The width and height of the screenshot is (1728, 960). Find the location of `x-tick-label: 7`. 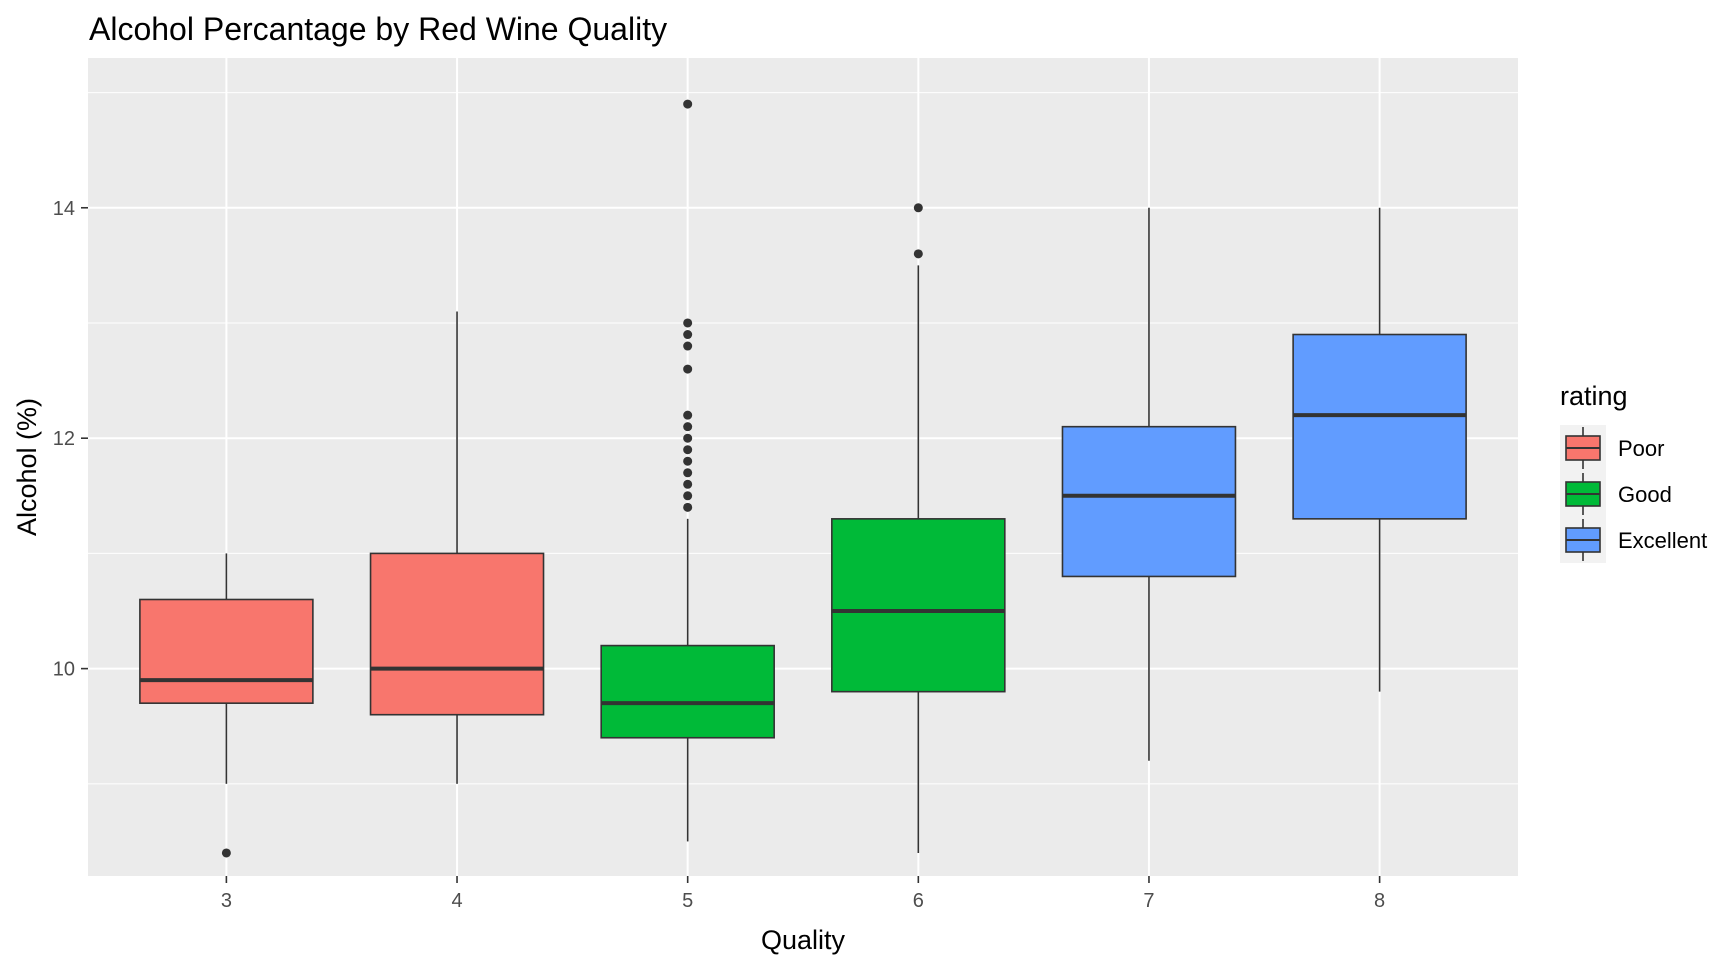

x-tick-label: 7 is located at coordinates (1148, 901).